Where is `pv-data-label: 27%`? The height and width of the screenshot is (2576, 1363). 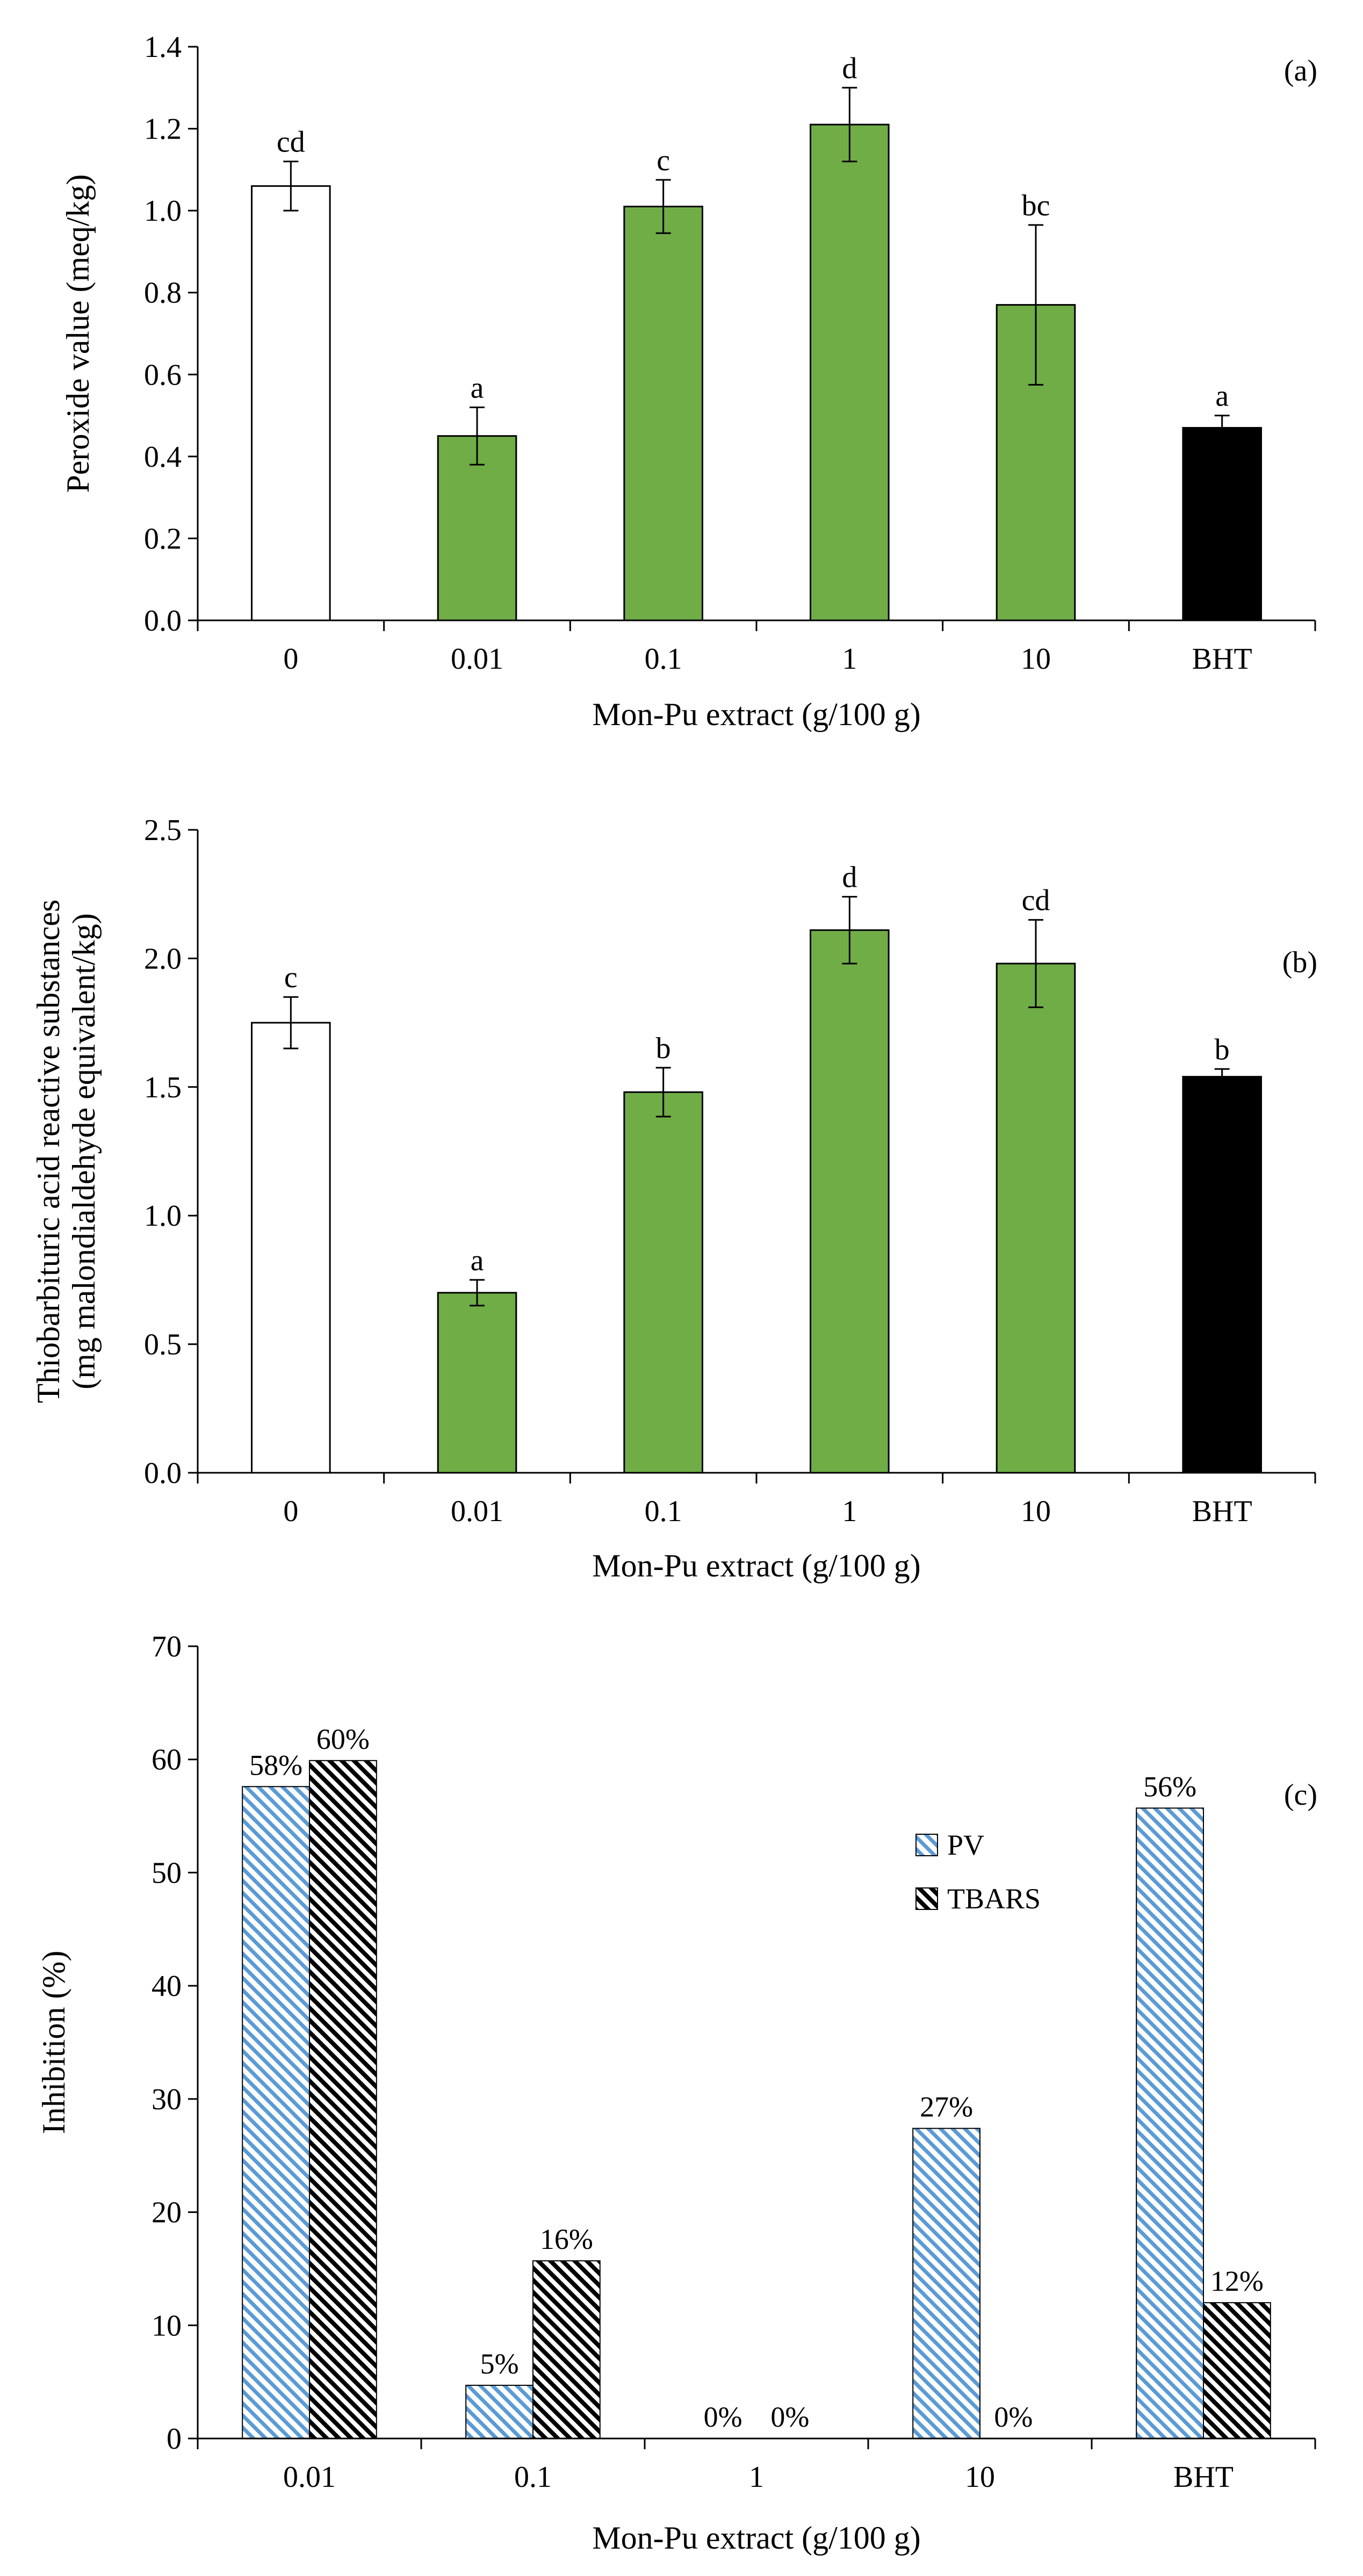
pv-data-label: 27% is located at coordinates (946, 2107).